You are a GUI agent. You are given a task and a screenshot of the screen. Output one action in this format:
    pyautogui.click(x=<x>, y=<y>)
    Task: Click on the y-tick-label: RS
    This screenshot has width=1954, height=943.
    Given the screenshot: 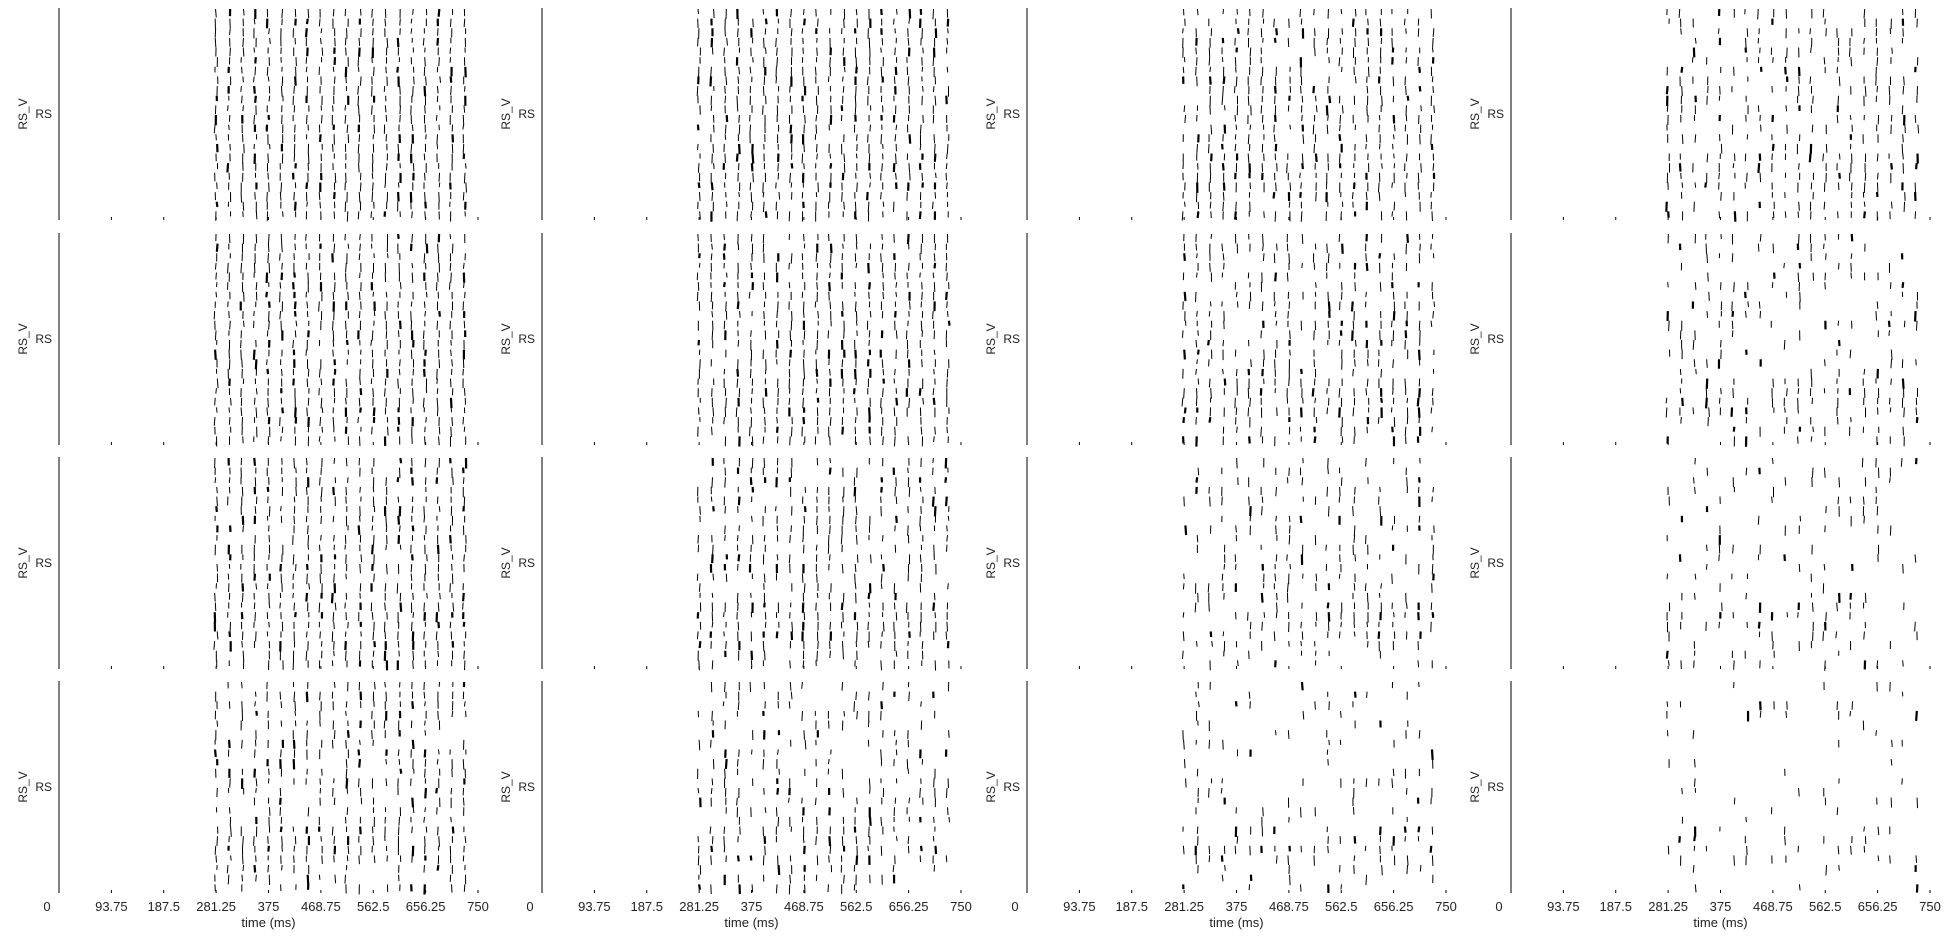 What is the action you would take?
    pyautogui.click(x=43, y=563)
    